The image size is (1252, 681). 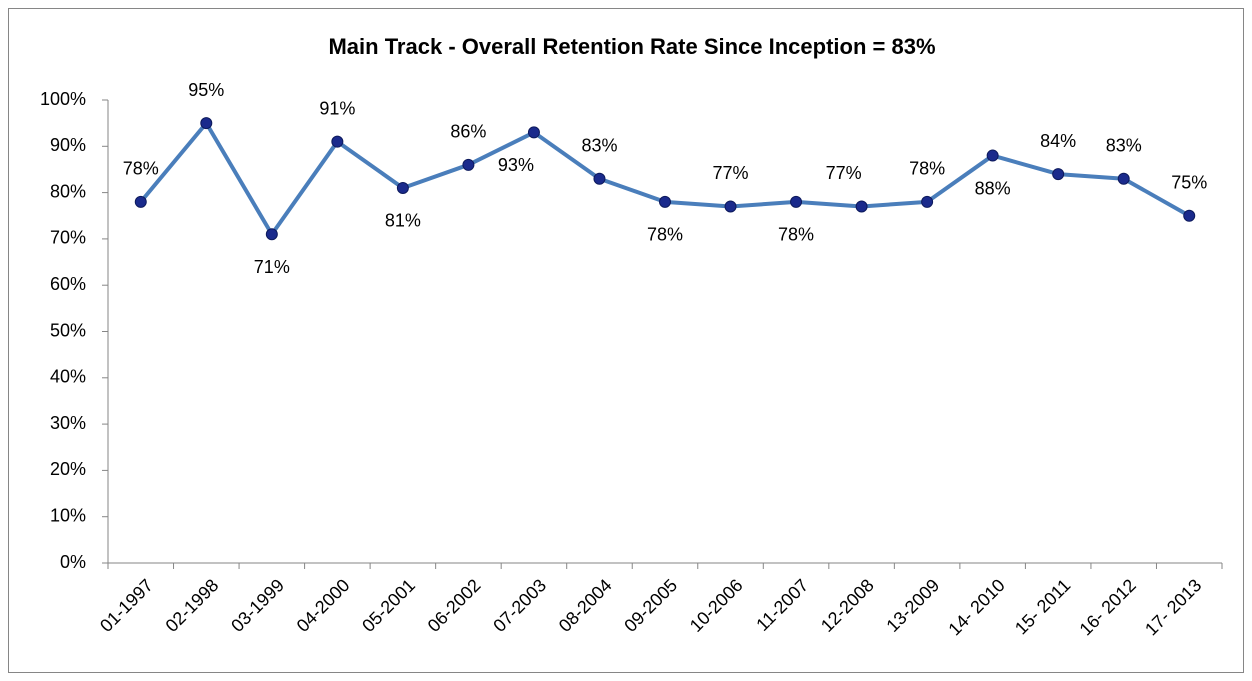 What do you see at coordinates (403, 221) in the screenshot?
I see `data-label: 81%` at bounding box center [403, 221].